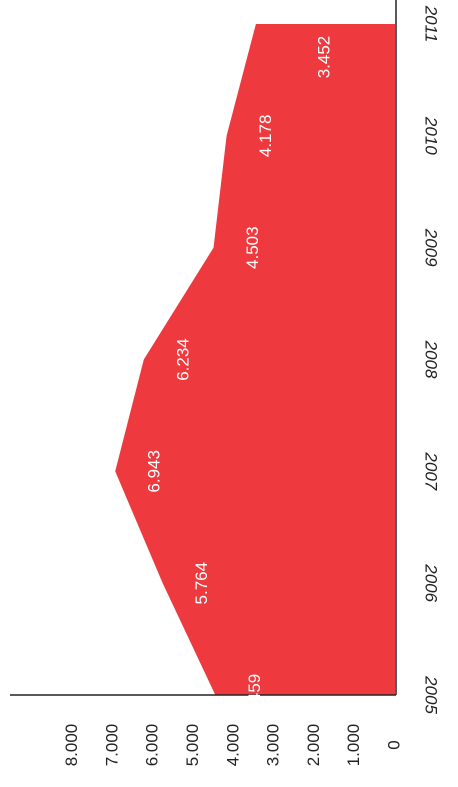 The height and width of the screenshot is (787, 458). Describe the element at coordinates (152, 745) in the screenshot. I see `value-tick-label: 6.000` at that location.